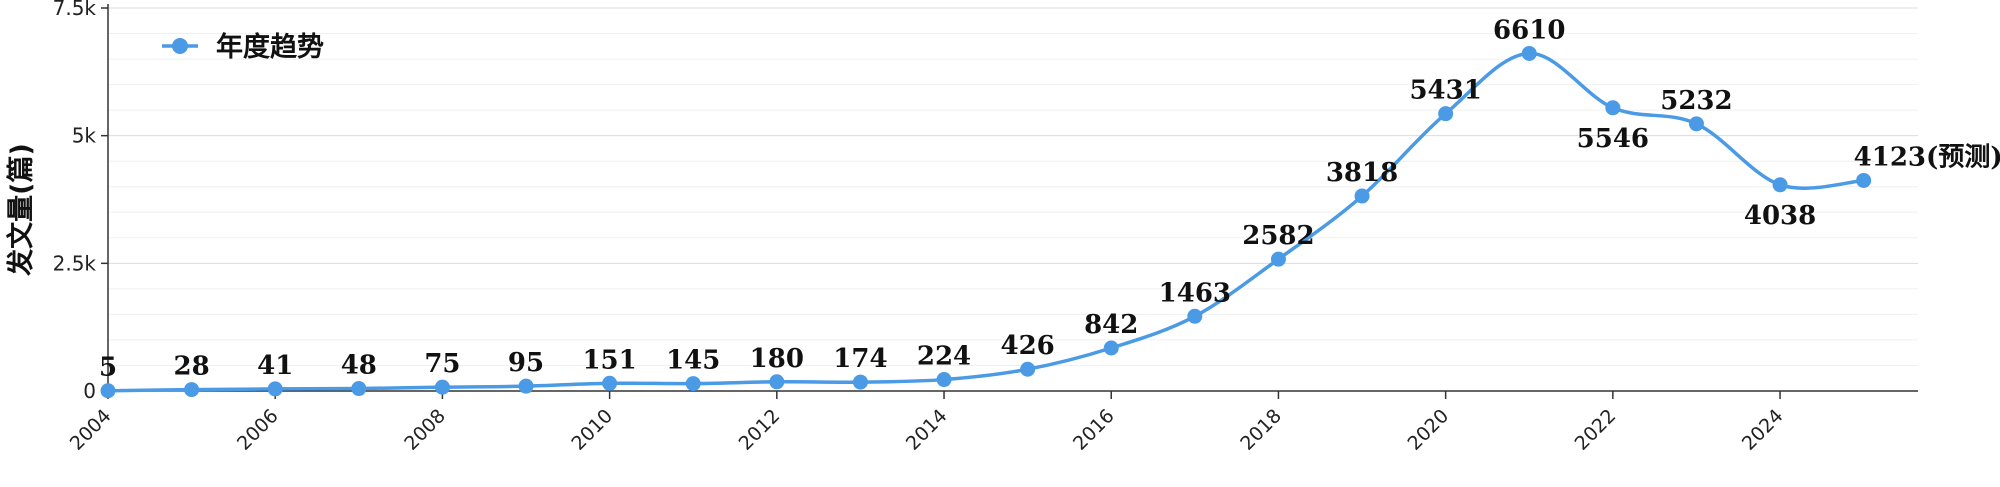 This screenshot has height=487, width=2000. What do you see at coordinates (84, 136) in the screenshot?
I see `y-tick-label: 5k` at bounding box center [84, 136].